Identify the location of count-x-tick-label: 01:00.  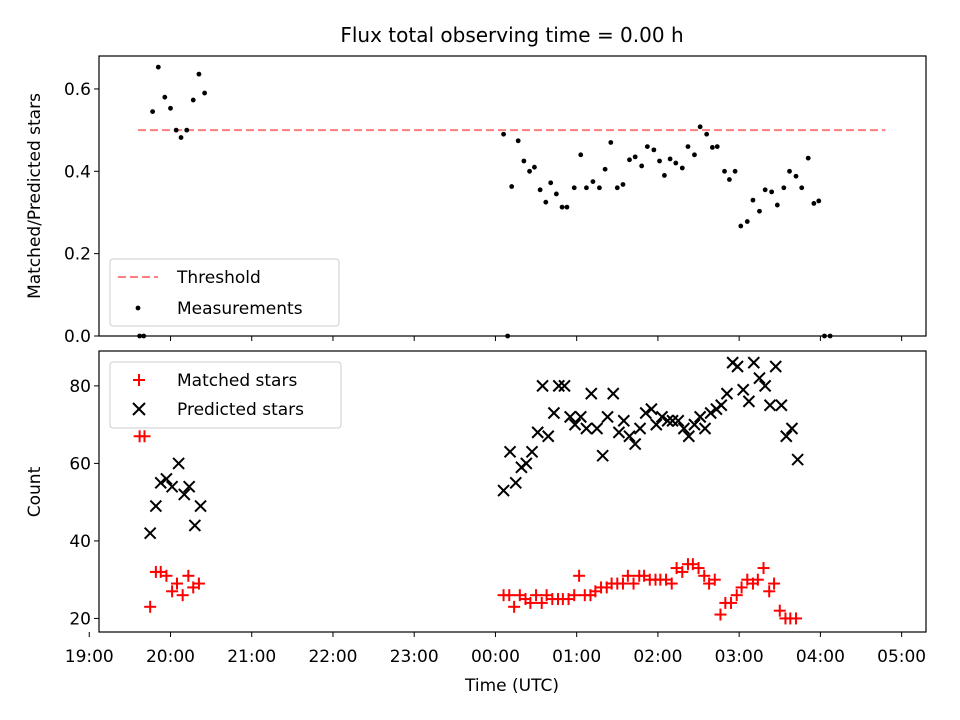
(576, 657).